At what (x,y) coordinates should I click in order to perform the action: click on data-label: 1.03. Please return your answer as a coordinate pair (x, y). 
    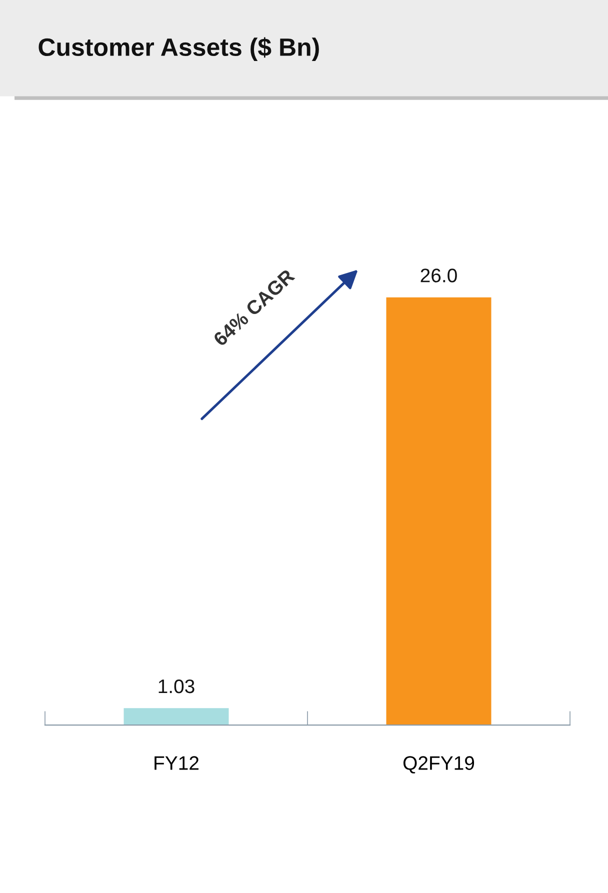
    Looking at the image, I should click on (176, 686).